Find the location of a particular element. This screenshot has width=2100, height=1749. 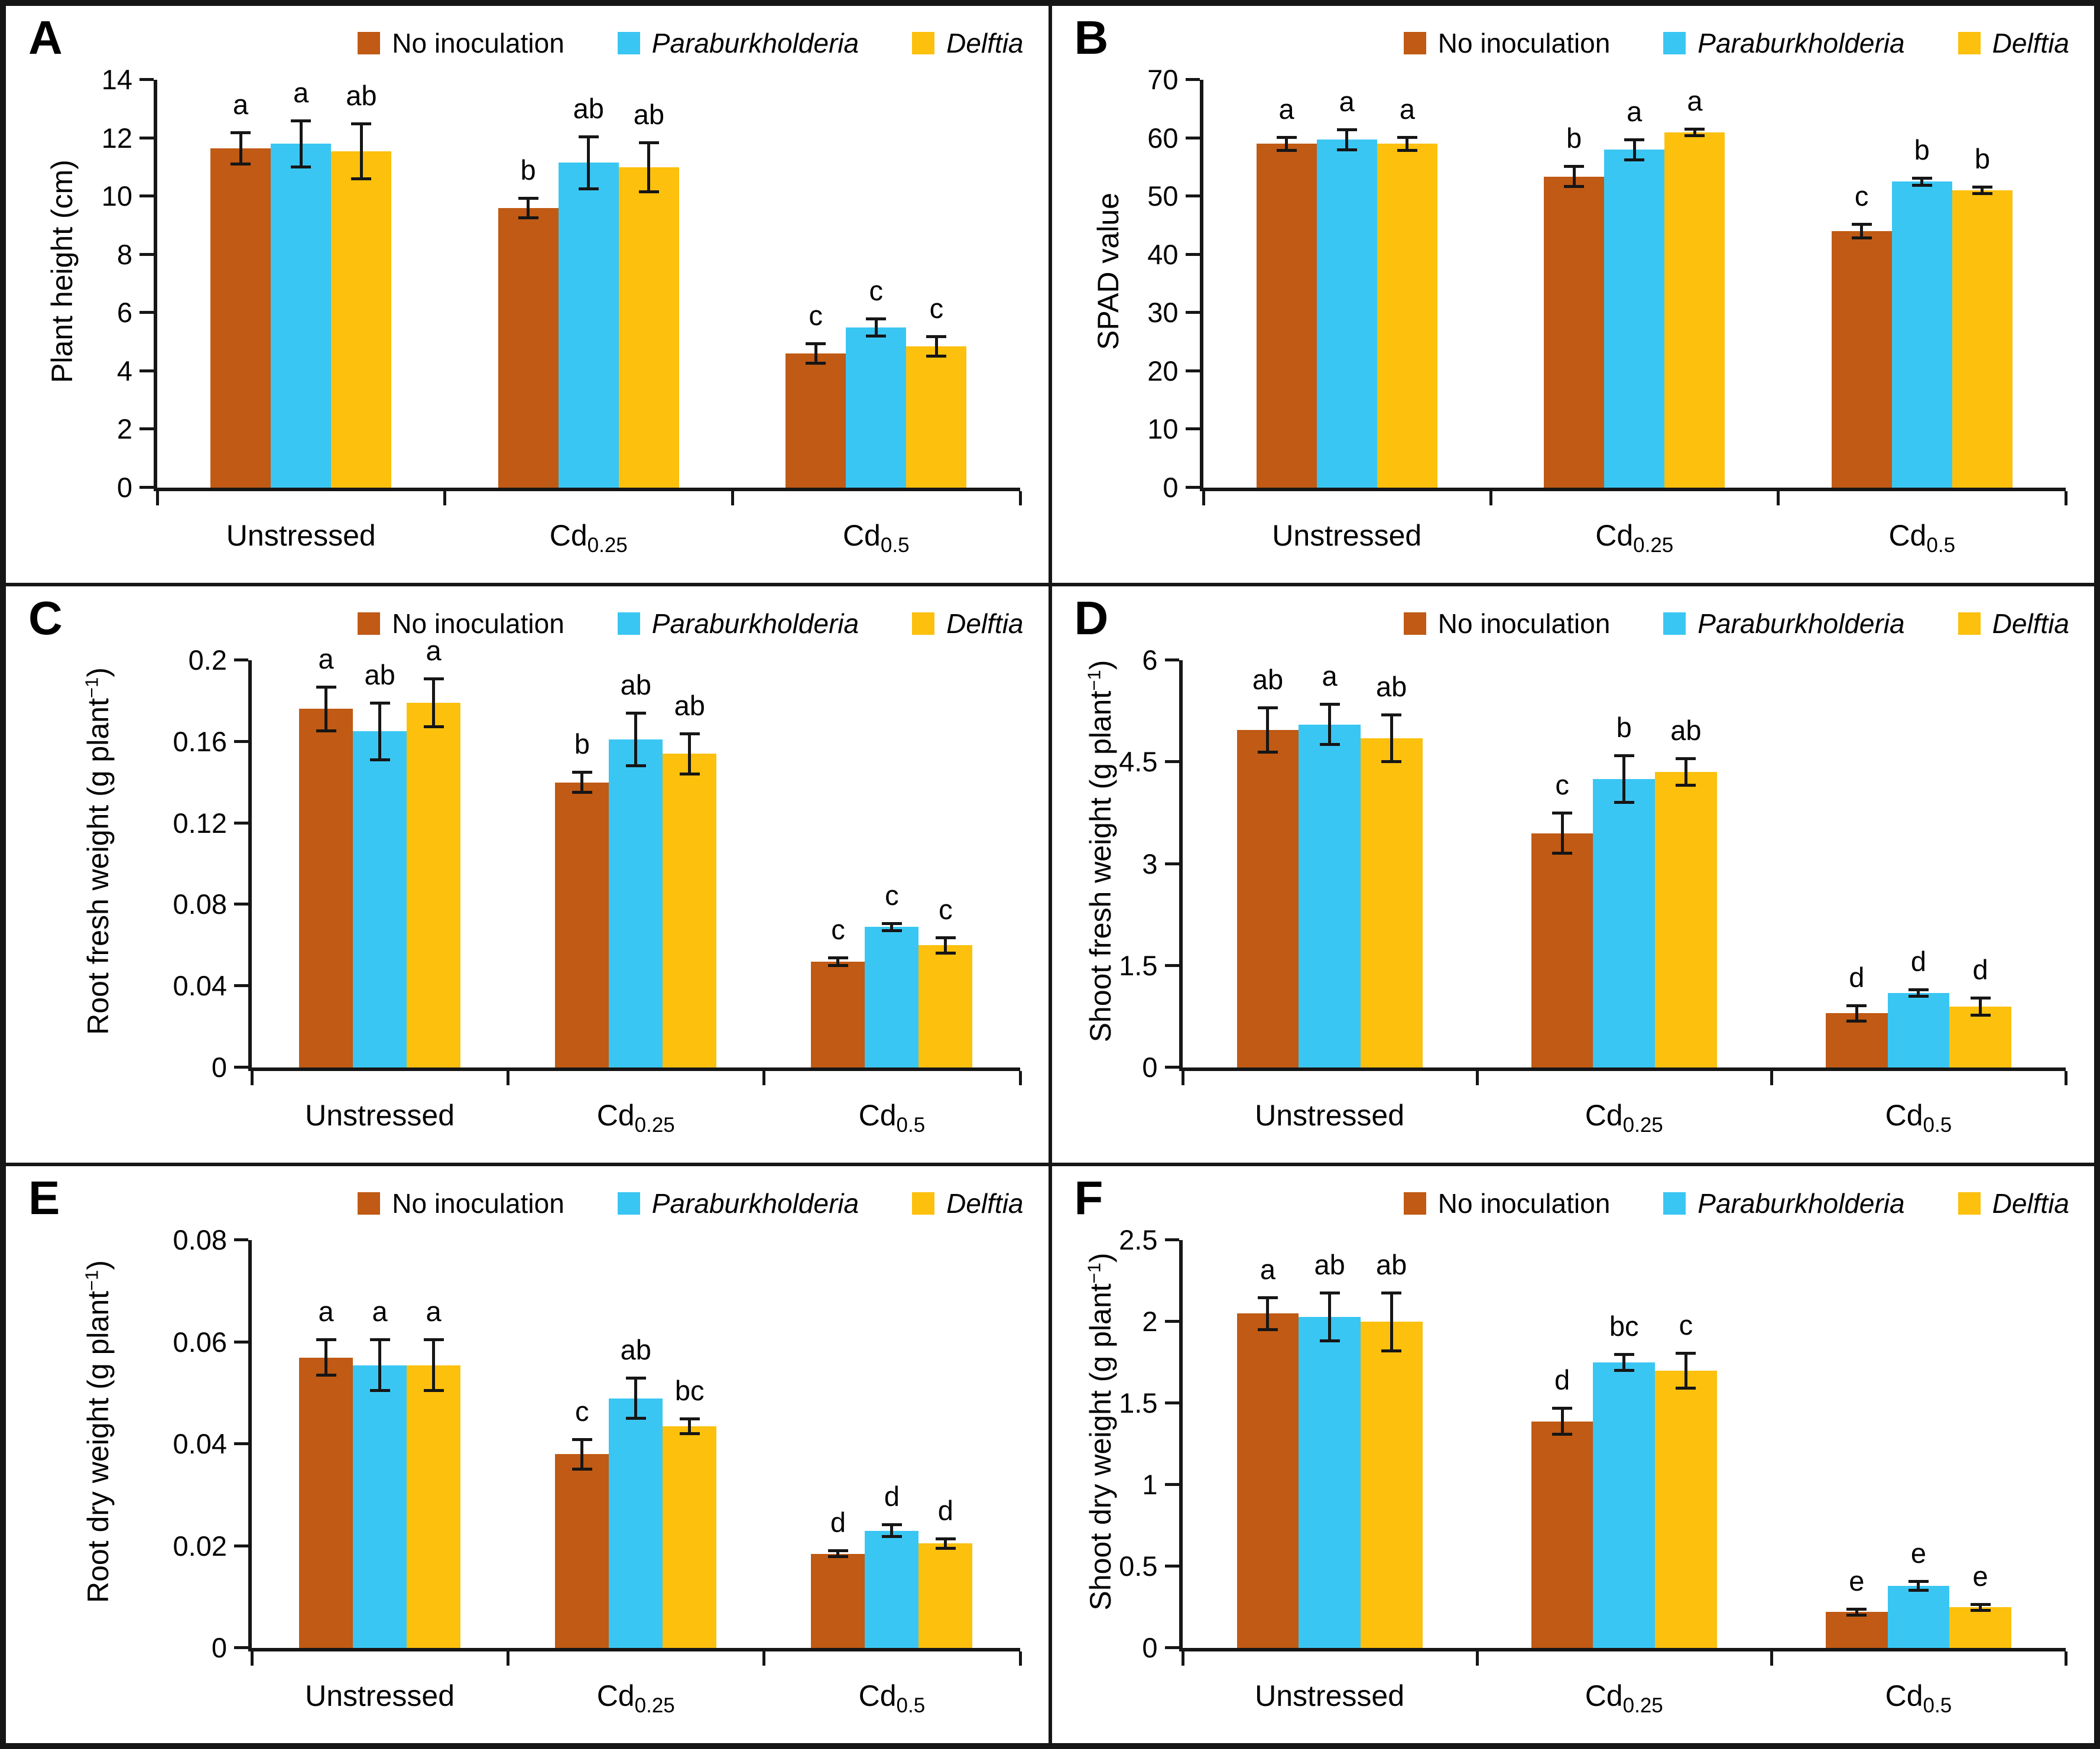

legend-item: Paraburkholderia is located at coordinates (1784, 1203).